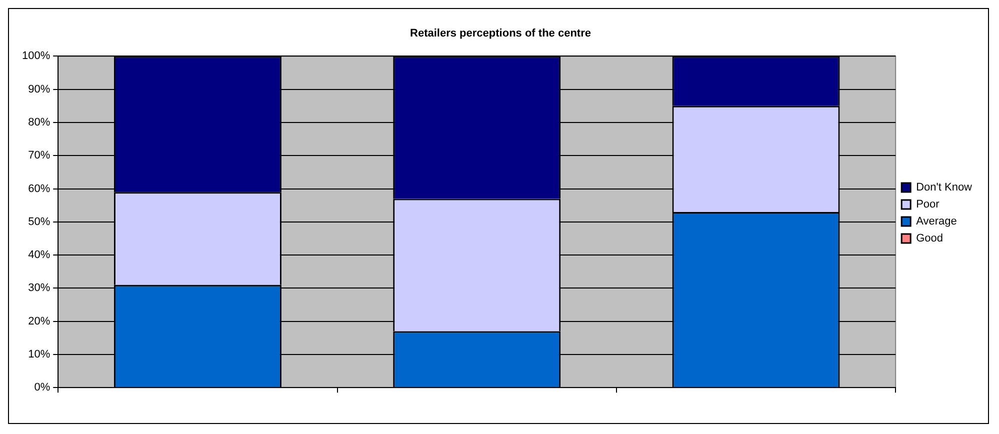 The width and height of the screenshot is (999, 434). What do you see at coordinates (39, 288) in the screenshot?
I see `y-tick-label: 30%` at bounding box center [39, 288].